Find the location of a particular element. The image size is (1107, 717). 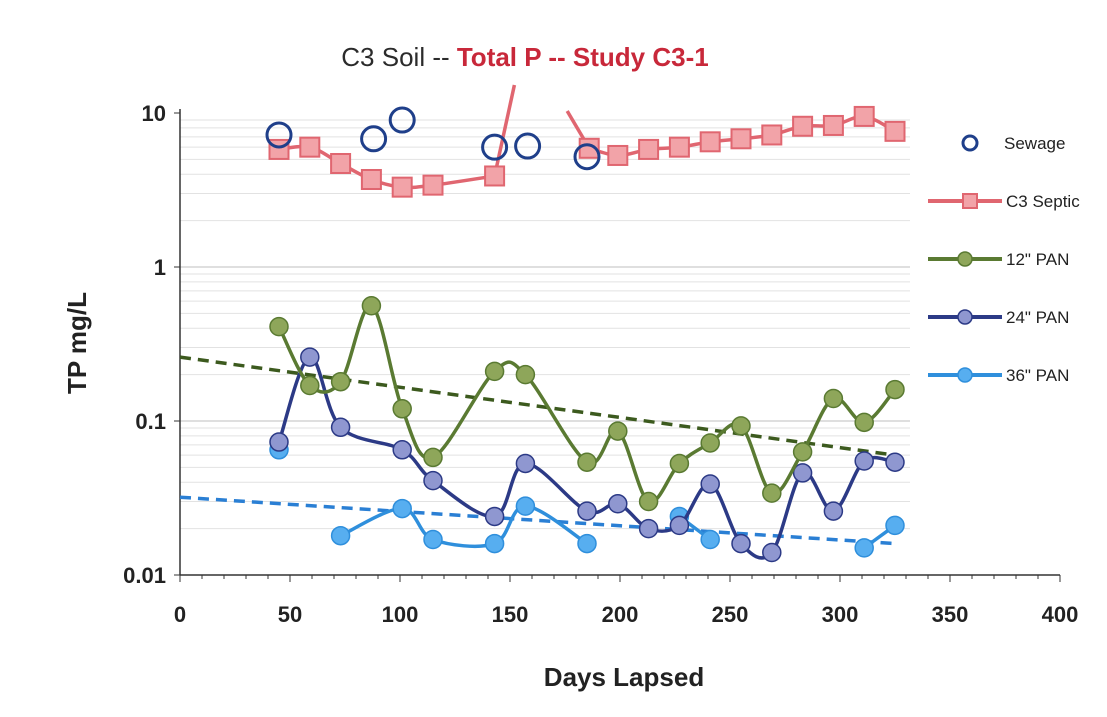

x-tick-label: 400 is located at coordinates (1060, 614).